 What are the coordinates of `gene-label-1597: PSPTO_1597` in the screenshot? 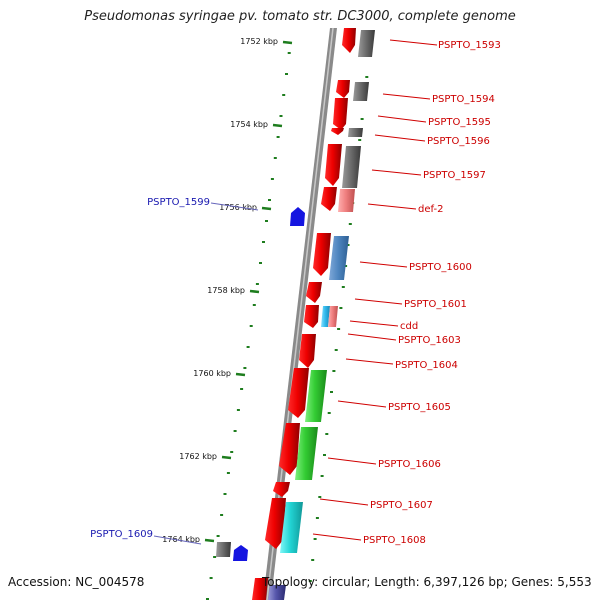 It's located at (454, 175).